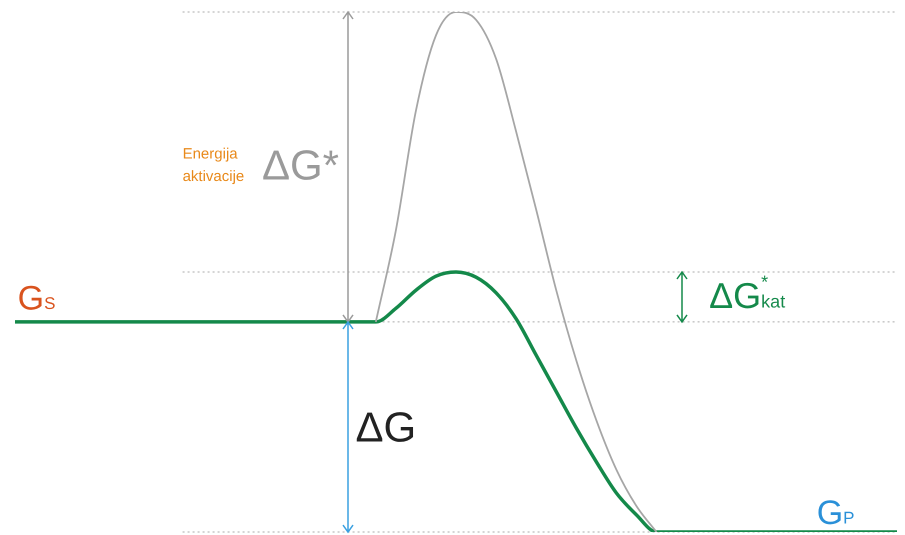  I want to click on annotation: ΔG, so click(385, 427).